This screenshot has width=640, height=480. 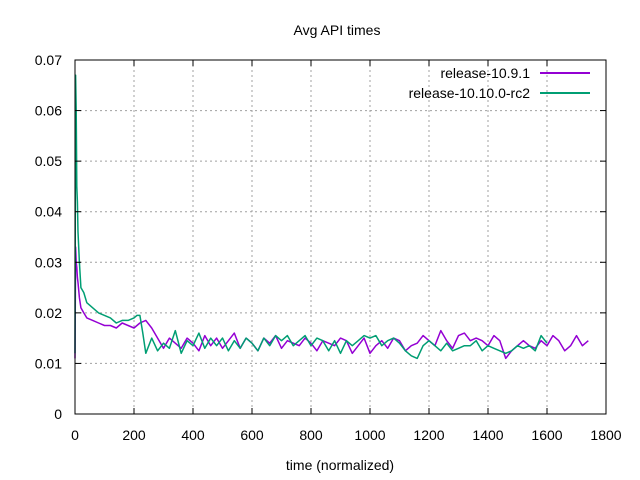 What do you see at coordinates (75, 435) in the screenshot?
I see `x-tick-label: 0` at bounding box center [75, 435].